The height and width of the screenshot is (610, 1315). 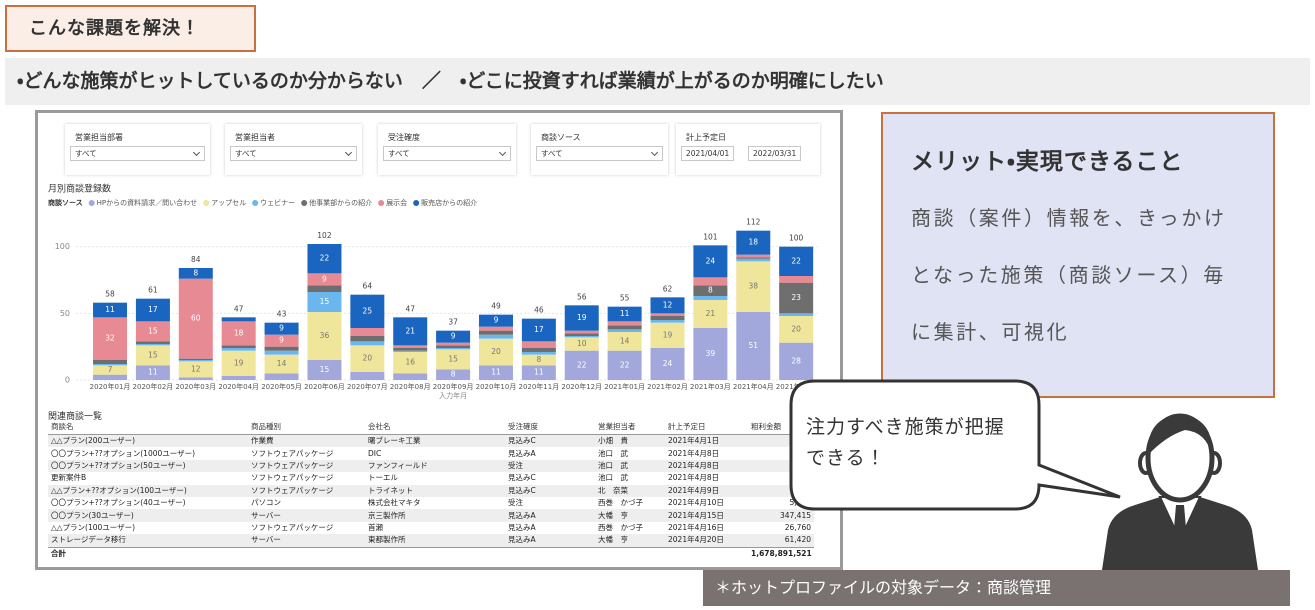 I want to click on total-label: 46, so click(x=539, y=310).